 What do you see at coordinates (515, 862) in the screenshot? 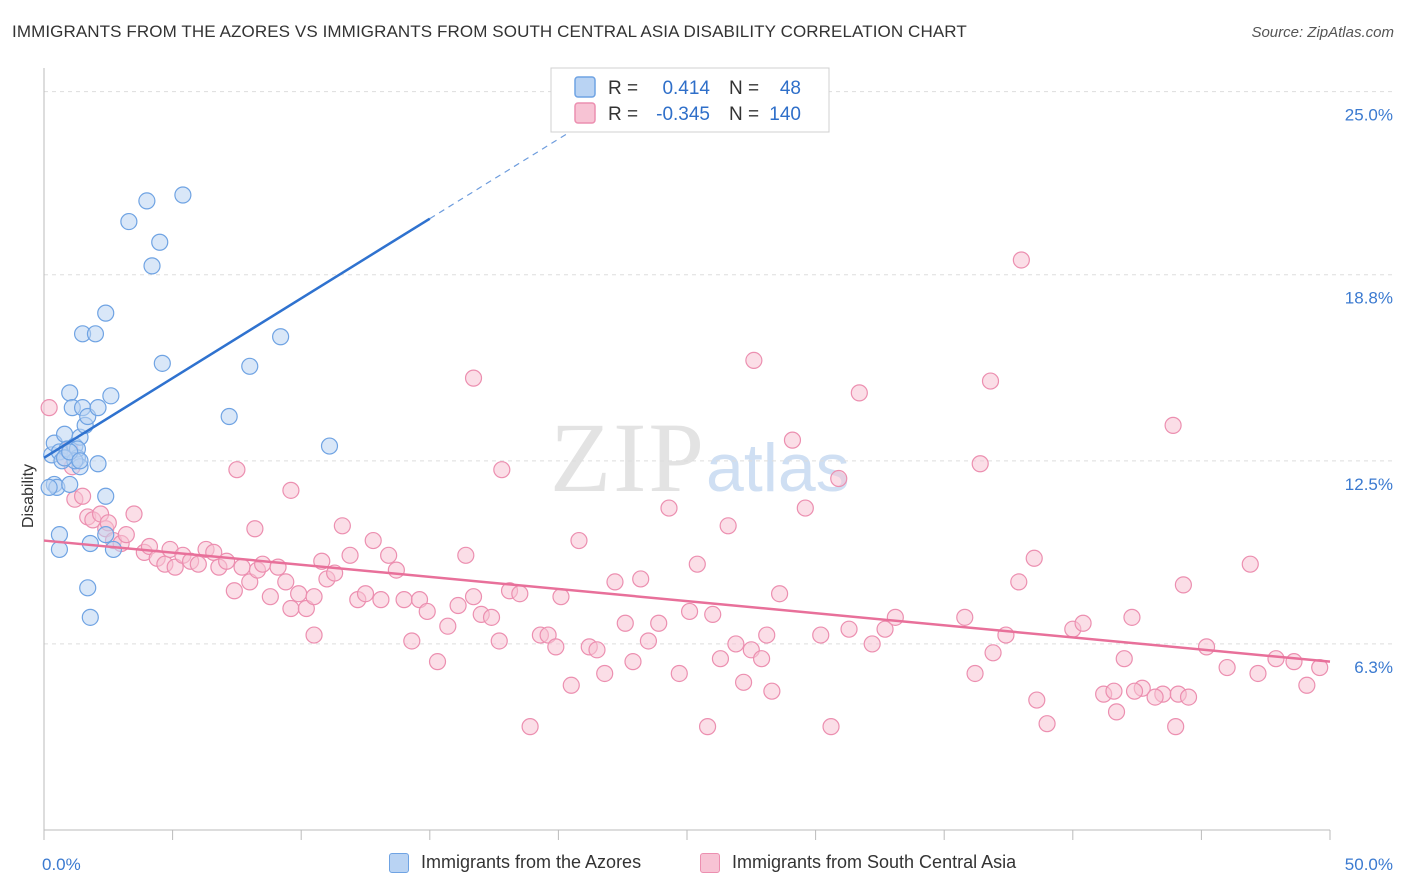
I see `bottom-legend-item-azores: Immigrants from the Azores` at bounding box center [515, 862].